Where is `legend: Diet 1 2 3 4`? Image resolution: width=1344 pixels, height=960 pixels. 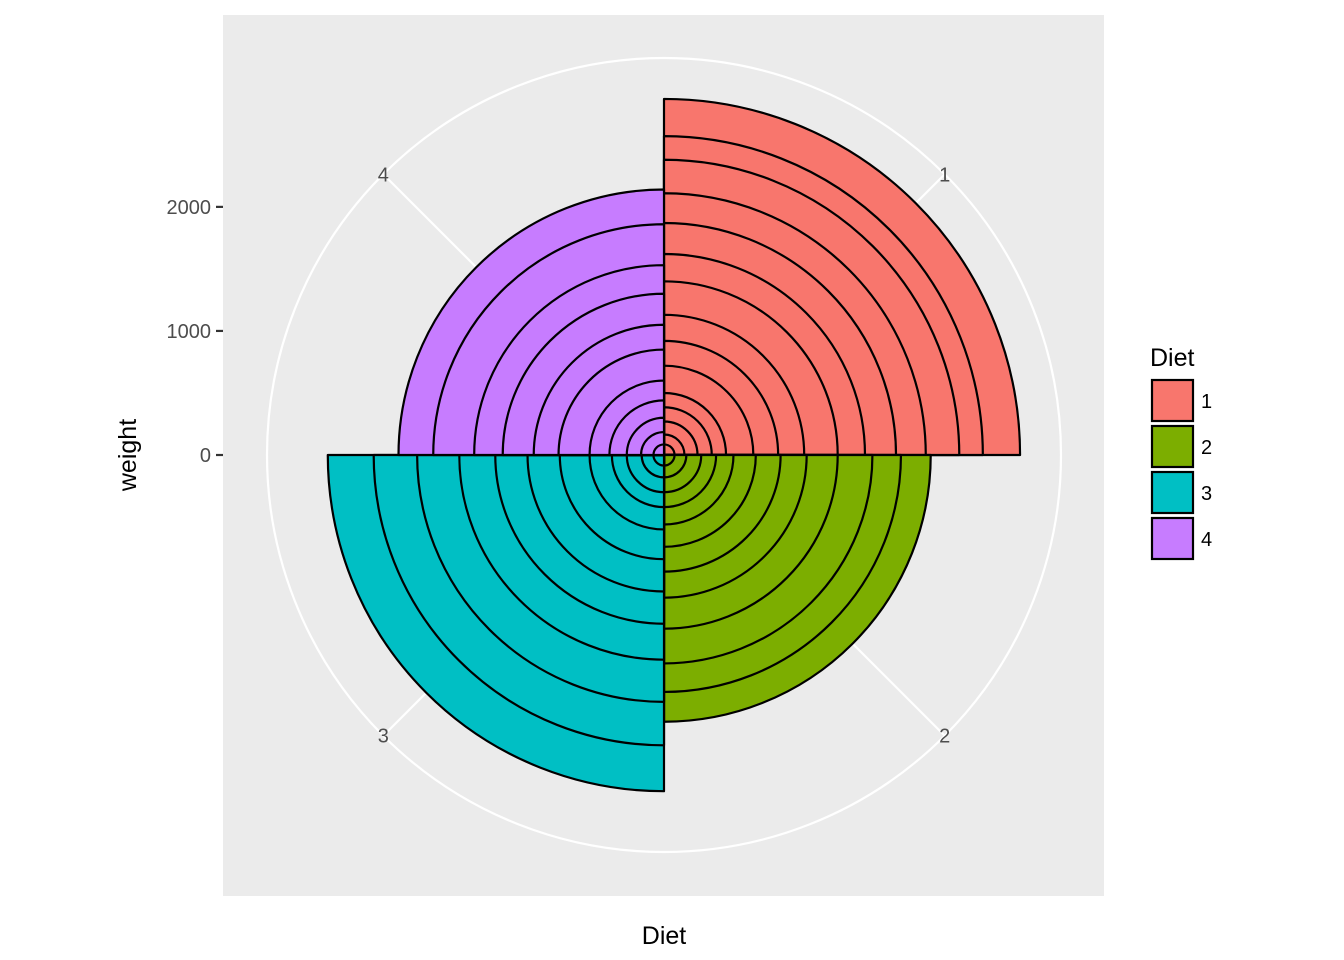 legend: Diet 1 2 3 4 is located at coordinates (1181, 452).